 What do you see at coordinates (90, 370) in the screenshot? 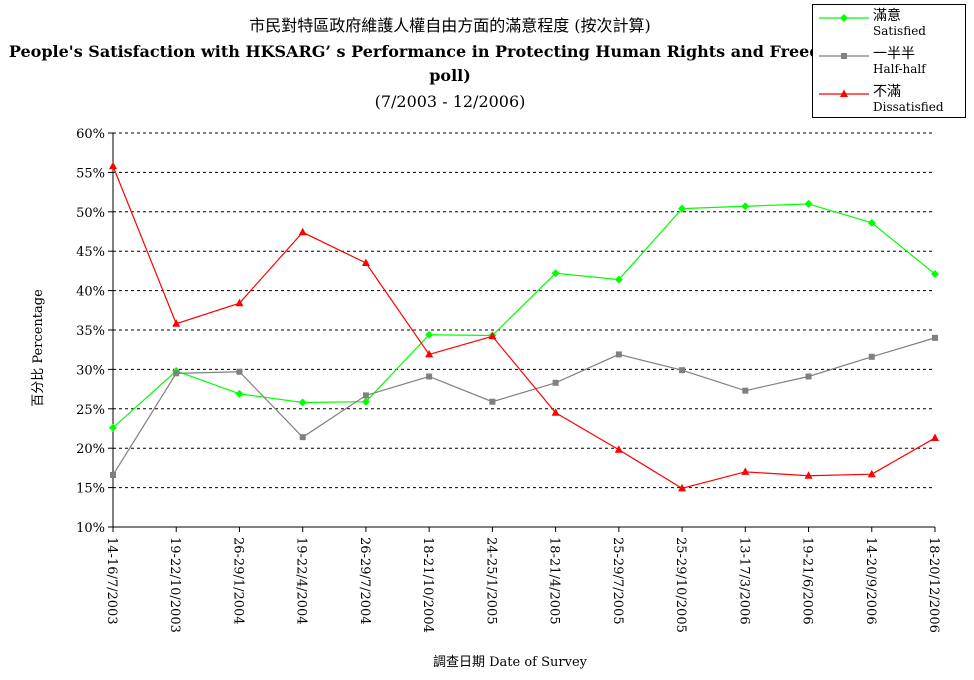
I see `y-tick-label: 30%` at bounding box center [90, 370].